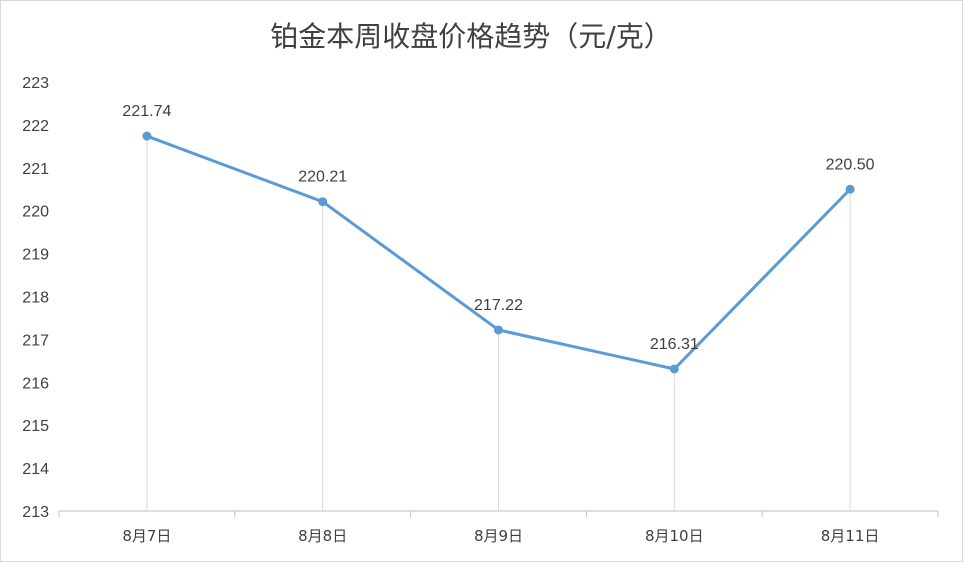 Image resolution: width=963 pixels, height=562 pixels. Describe the element at coordinates (322, 536) in the screenshot. I see `x-tick-label: 8月8日` at that location.